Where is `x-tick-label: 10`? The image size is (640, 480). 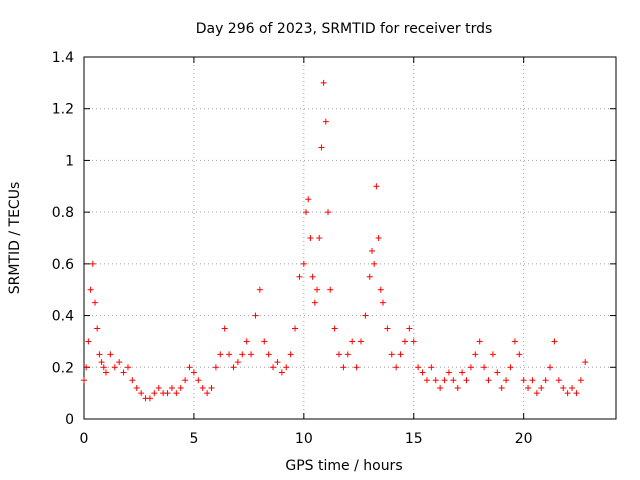
x-tick-label: 10 is located at coordinates (304, 439).